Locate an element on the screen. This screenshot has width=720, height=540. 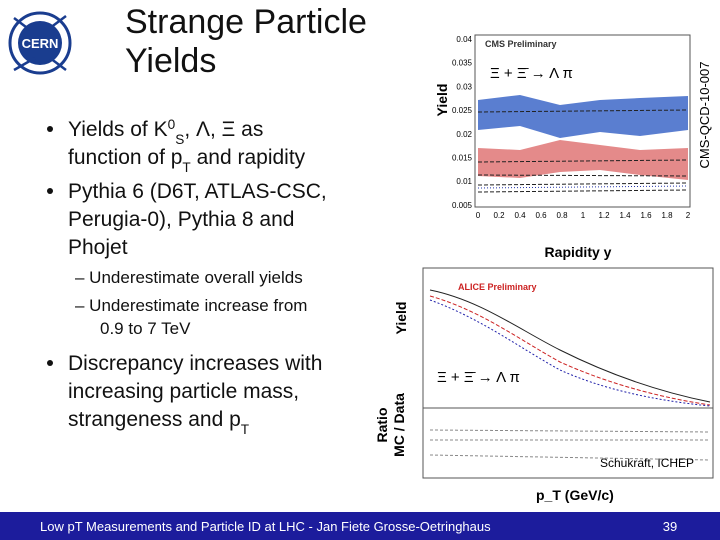
y-tick-label: 0.015 is located at coordinates (462, 158).